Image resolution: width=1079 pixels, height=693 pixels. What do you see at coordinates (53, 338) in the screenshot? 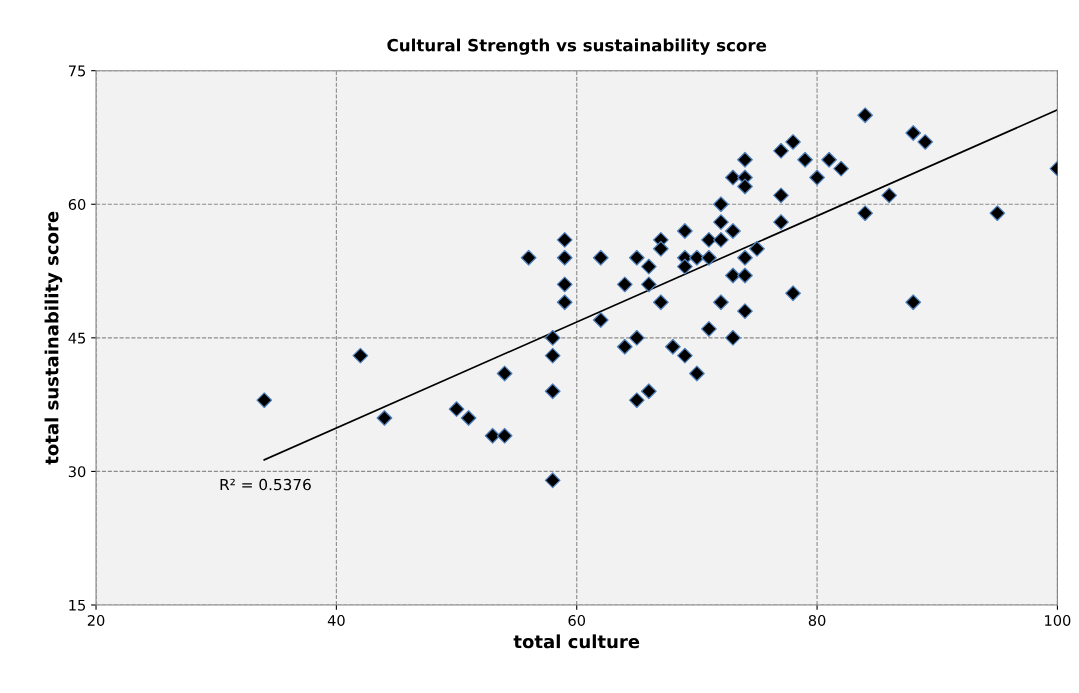
I see `y-axis-title: total sustainability score` at bounding box center [53, 338].